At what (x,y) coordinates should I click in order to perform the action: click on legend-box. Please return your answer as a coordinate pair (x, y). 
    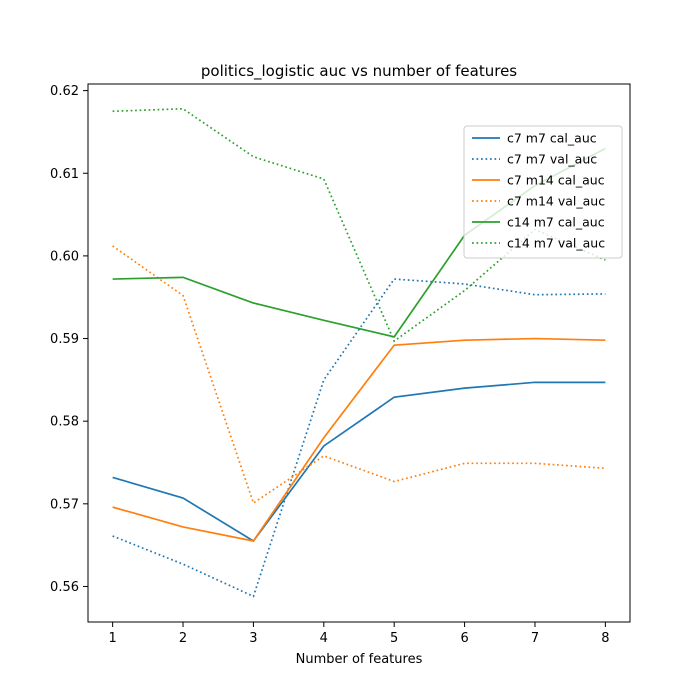
    Looking at the image, I should click on (543, 192).